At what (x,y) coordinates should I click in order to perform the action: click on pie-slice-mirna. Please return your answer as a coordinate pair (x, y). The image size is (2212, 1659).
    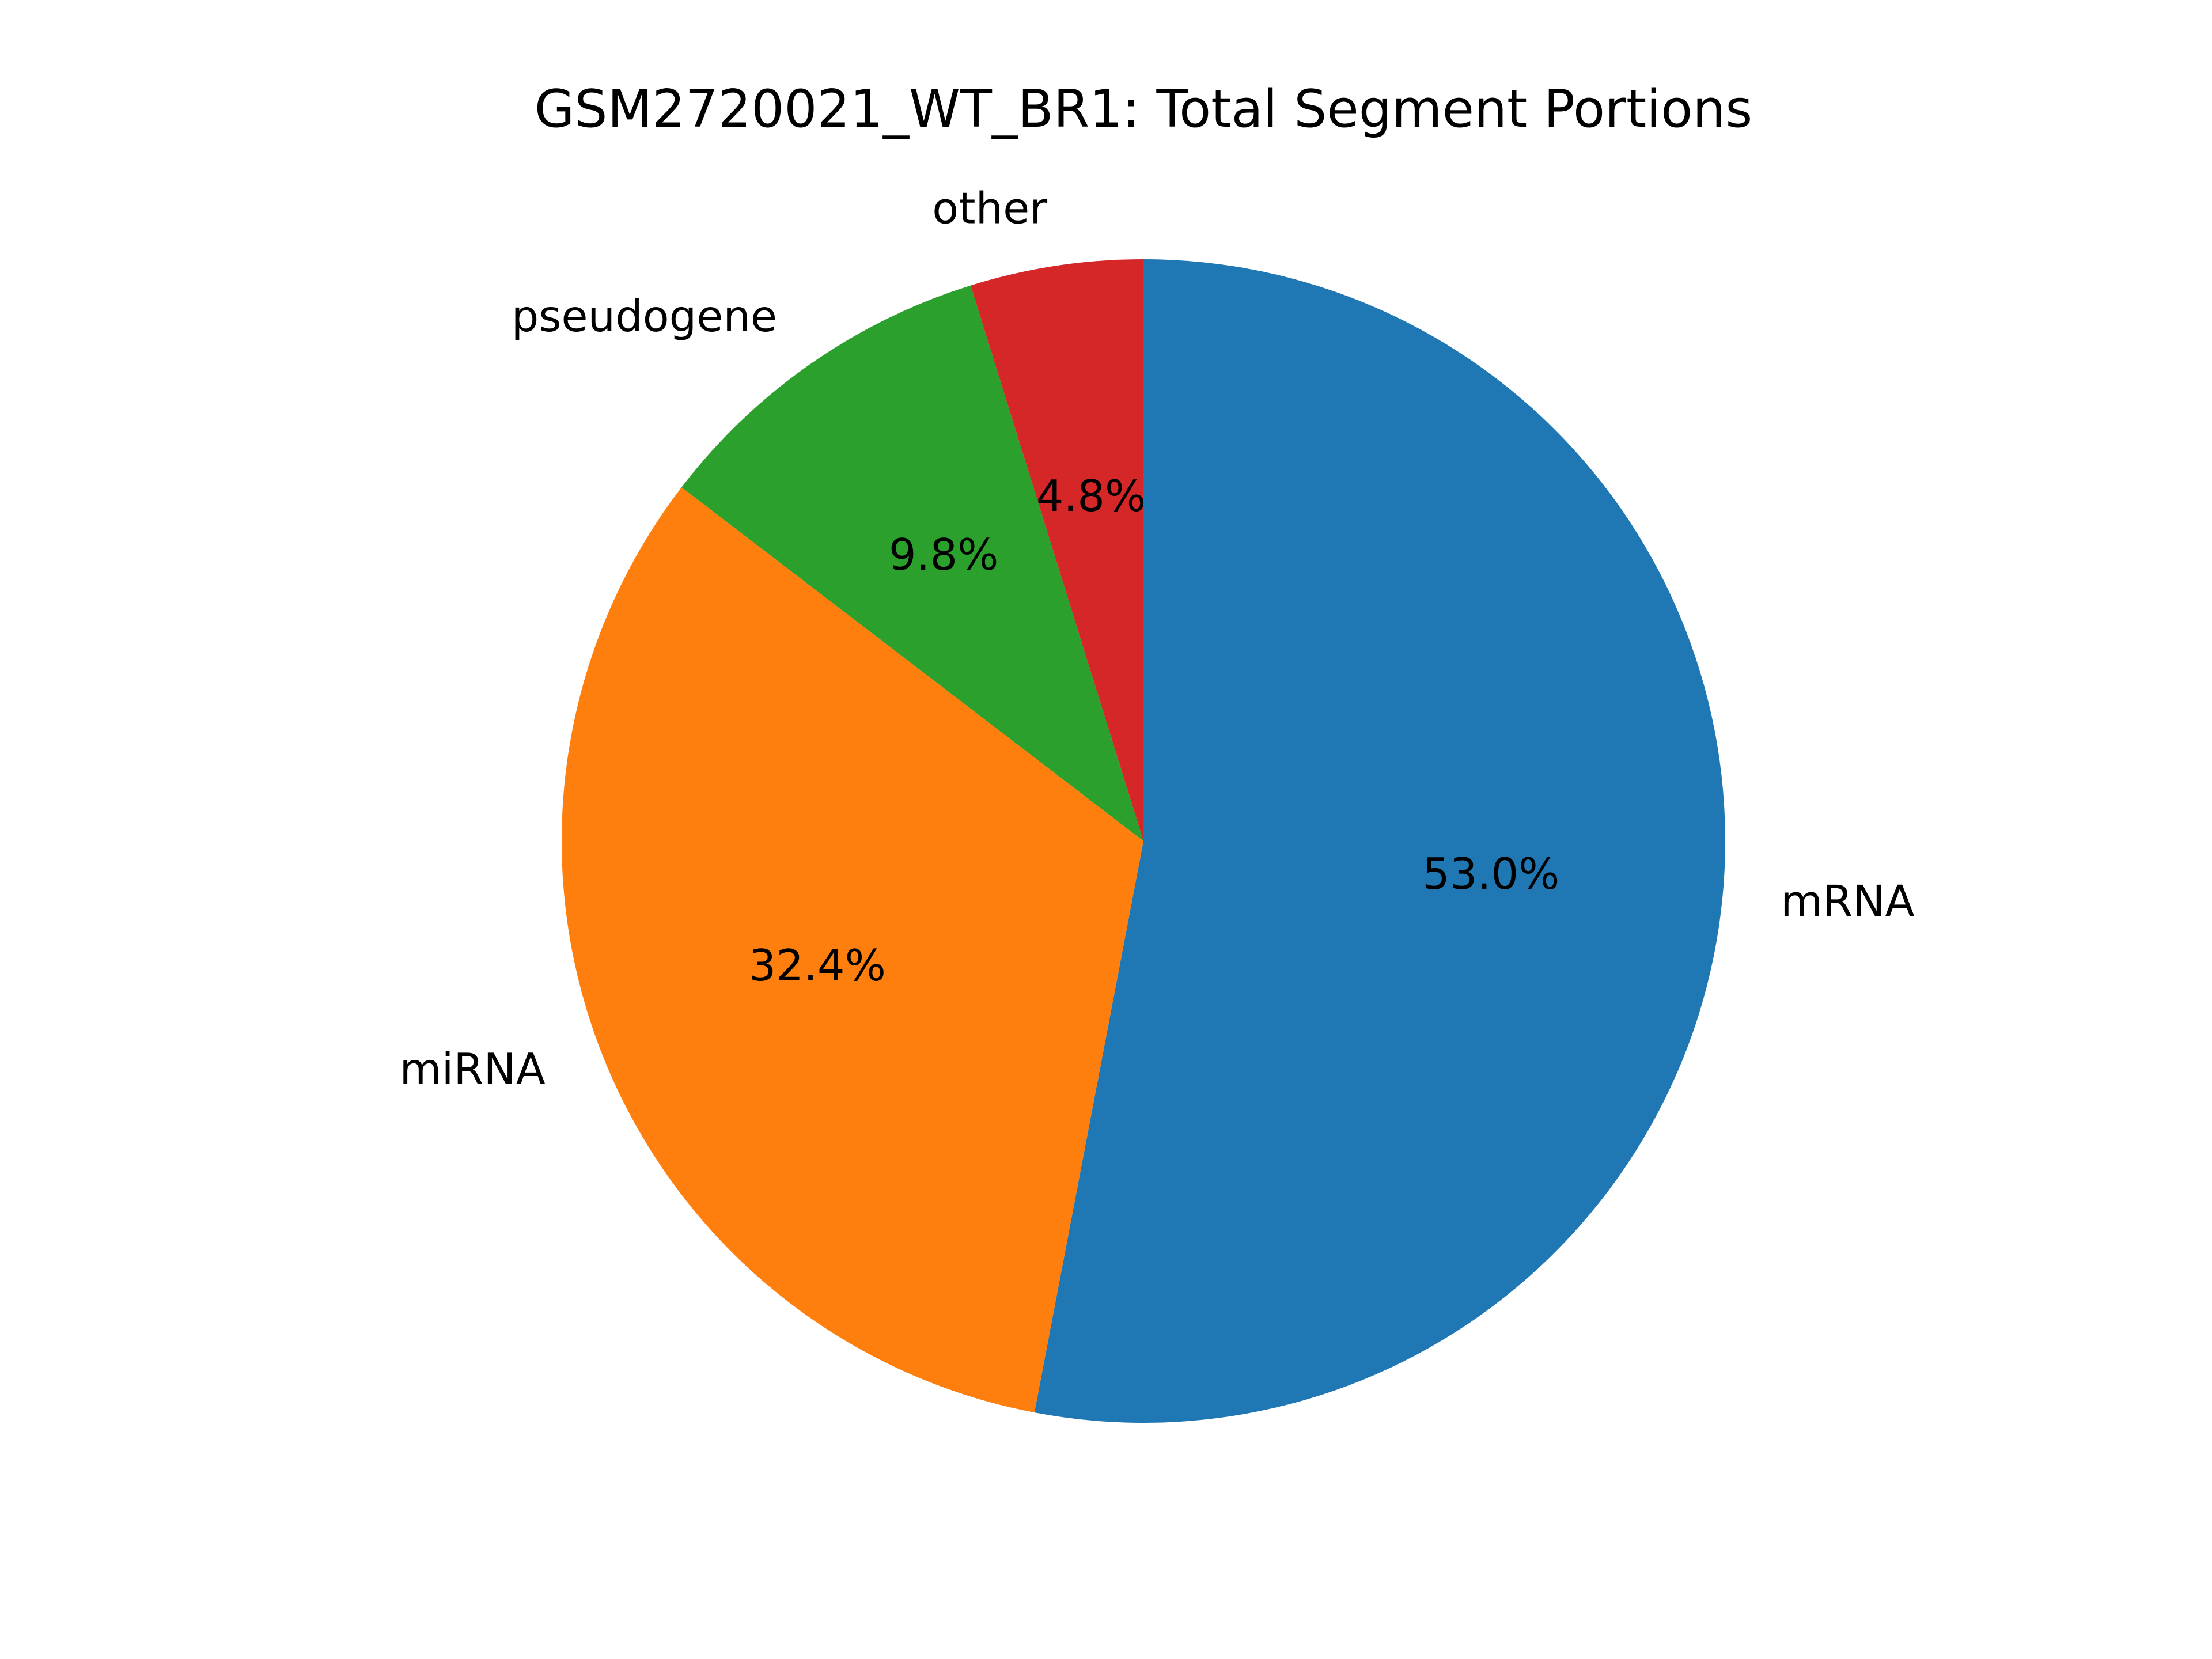
    Looking at the image, I should click on (852, 950).